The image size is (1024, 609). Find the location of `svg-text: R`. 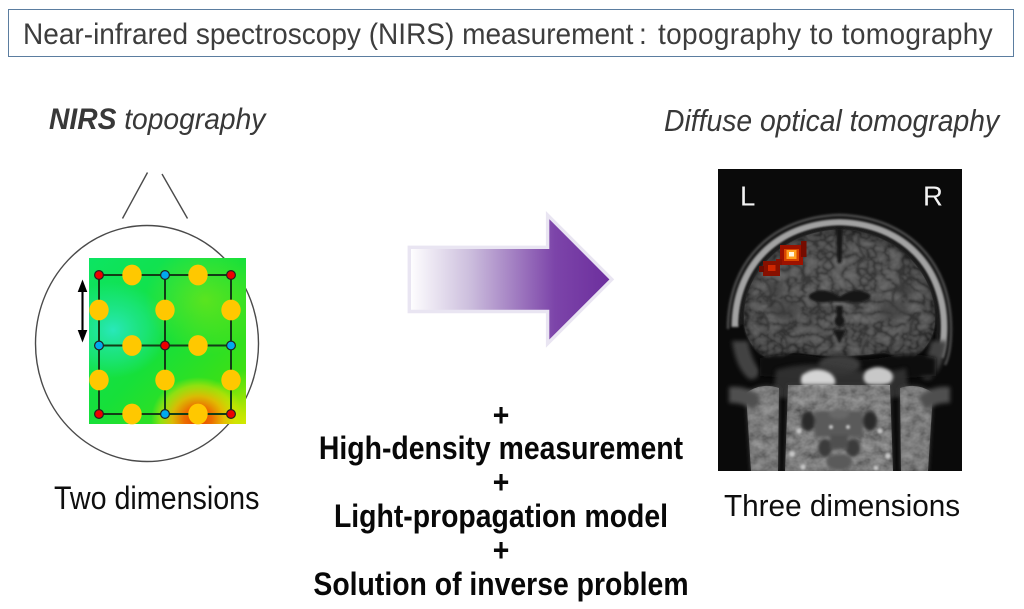

svg-text: R is located at coordinates (933, 196).